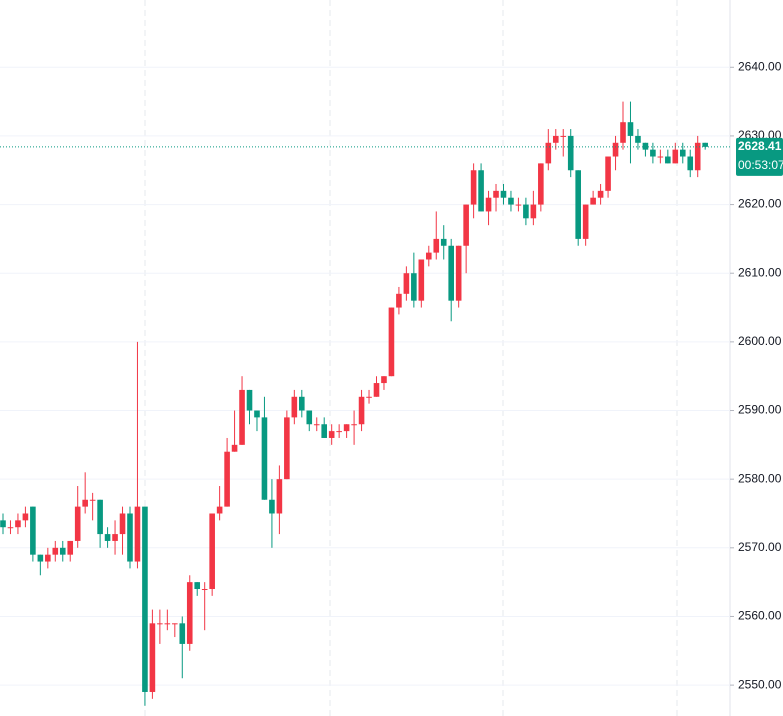 This screenshot has height=716, width=783. Describe the element at coordinates (760, 341) in the screenshot. I see `y-tick-label: 2600.00` at that location.